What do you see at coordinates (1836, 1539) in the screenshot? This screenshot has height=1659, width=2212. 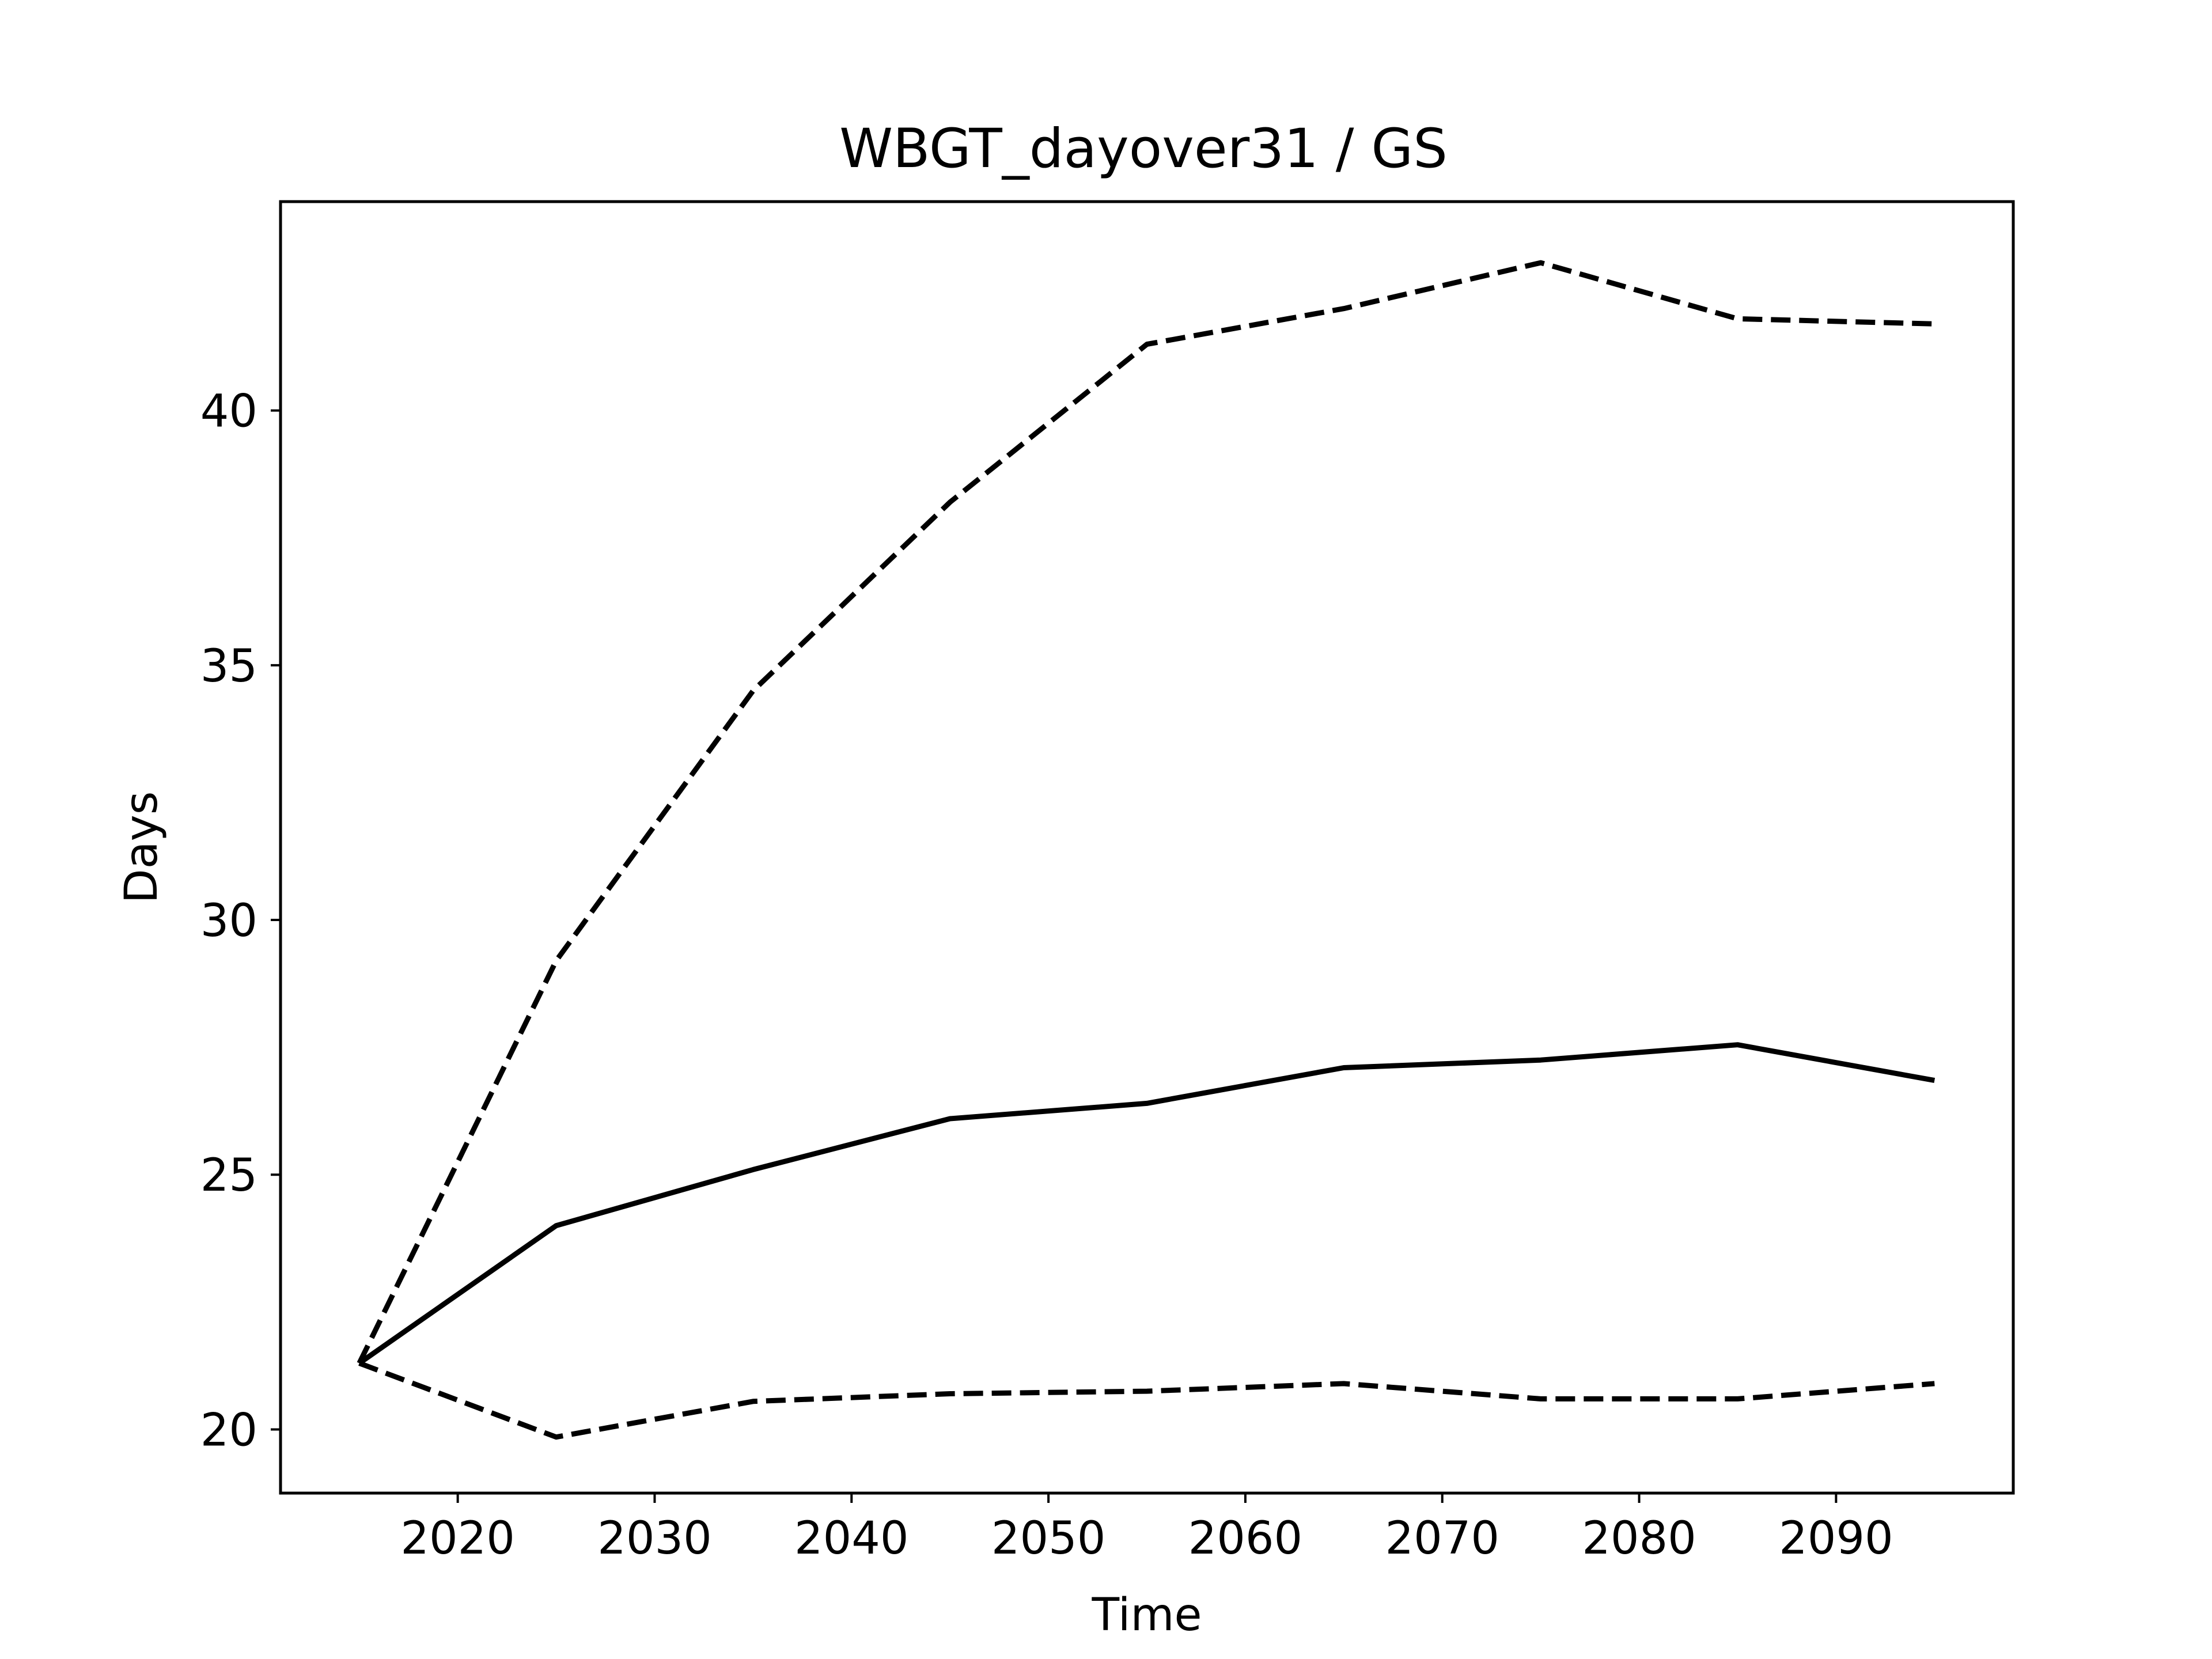 I see `x-tick-label: 2090` at bounding box center [1836, 1539].